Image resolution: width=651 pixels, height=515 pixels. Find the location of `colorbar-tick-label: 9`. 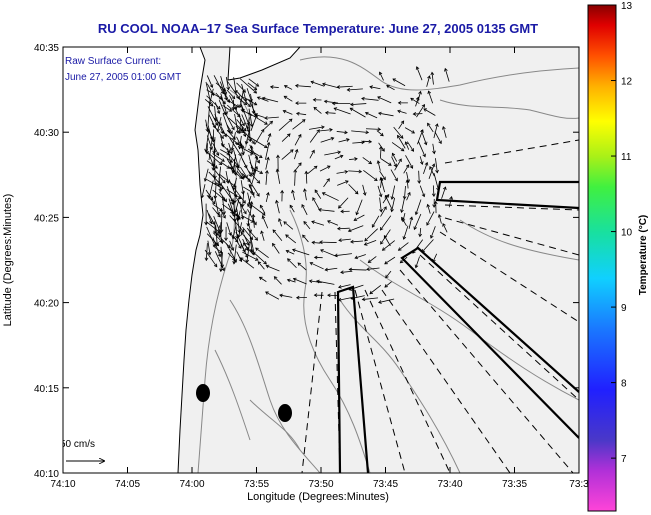

colorbar-tick-label: 9 is located at coordinates (624, 308).